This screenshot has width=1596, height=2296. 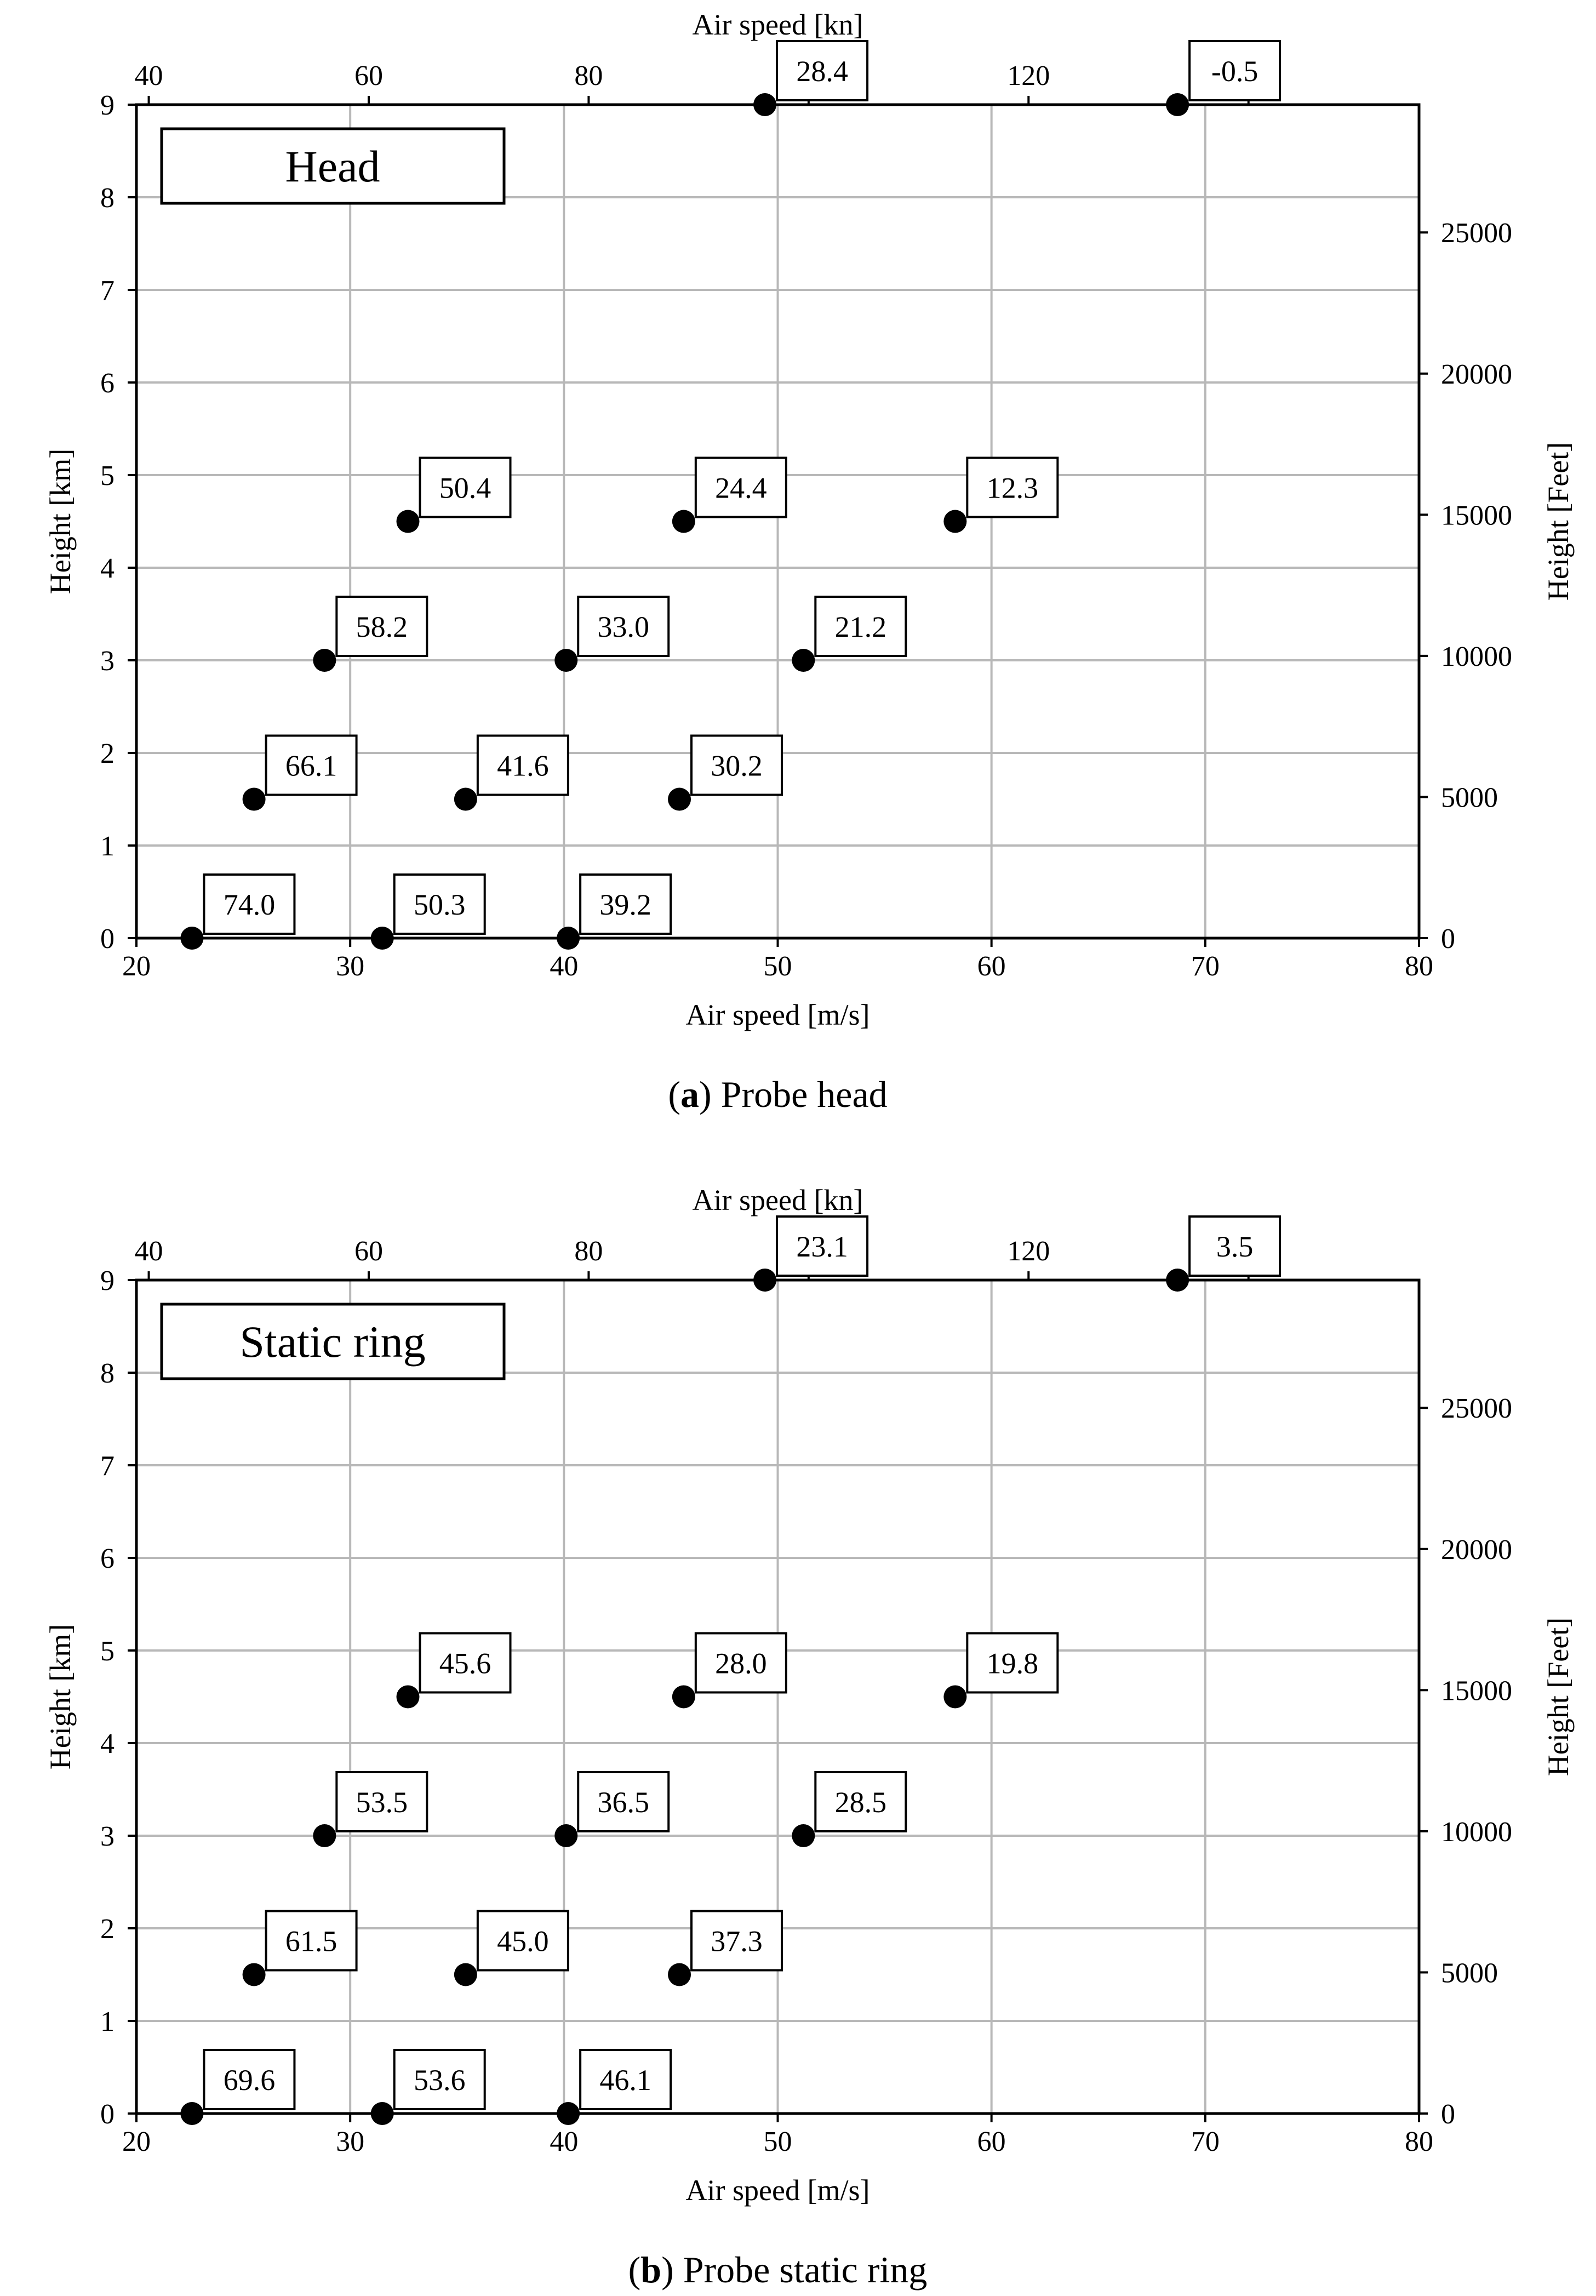 I want to click on data-label: 23.1, so click(x=822, y=1246).